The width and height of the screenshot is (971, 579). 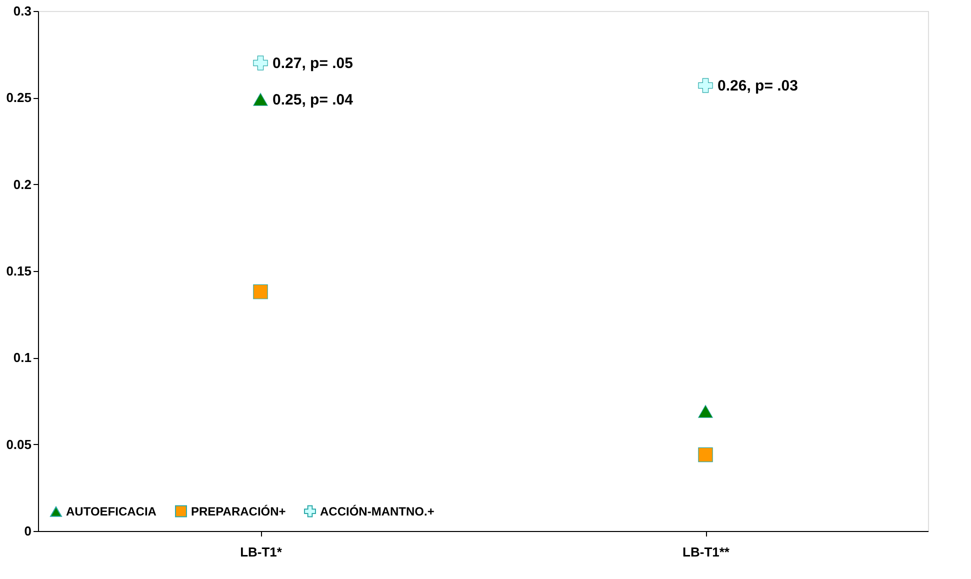 I want to click on legend-label: ACCIÓN-MANTNO.+, so click(x=377, y=511).